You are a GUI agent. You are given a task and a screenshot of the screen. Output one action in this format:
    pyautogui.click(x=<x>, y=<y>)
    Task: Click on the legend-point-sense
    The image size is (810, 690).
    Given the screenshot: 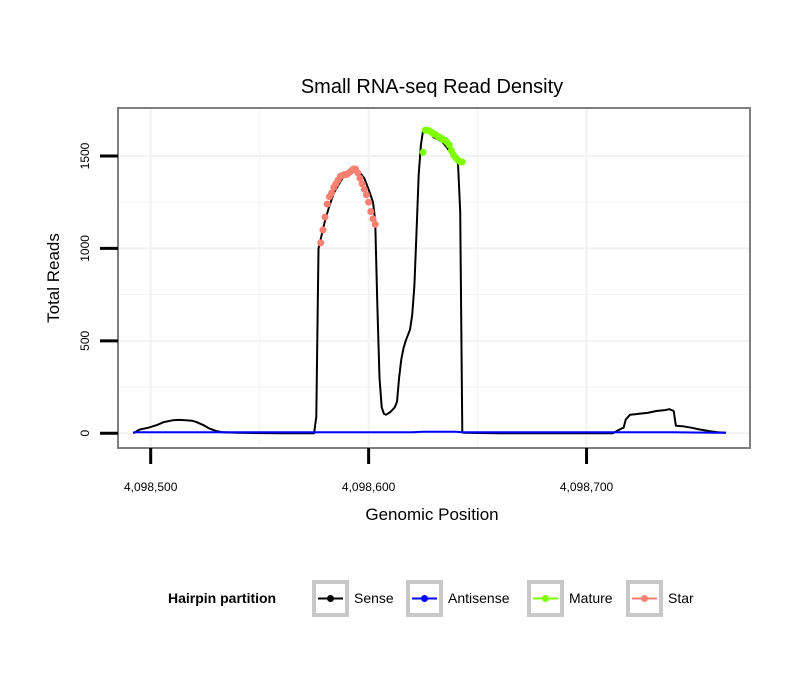 What is the action you would take?
    pyautogui.click(x=330, y=598)
    